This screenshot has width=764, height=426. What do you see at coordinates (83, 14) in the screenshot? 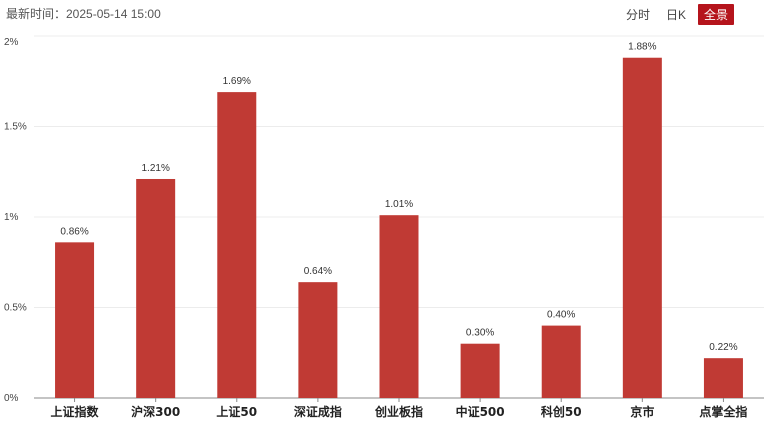
I see `update-time-label: 最新时间：2025-05-14 15:00` at bounding box center [83, 14].